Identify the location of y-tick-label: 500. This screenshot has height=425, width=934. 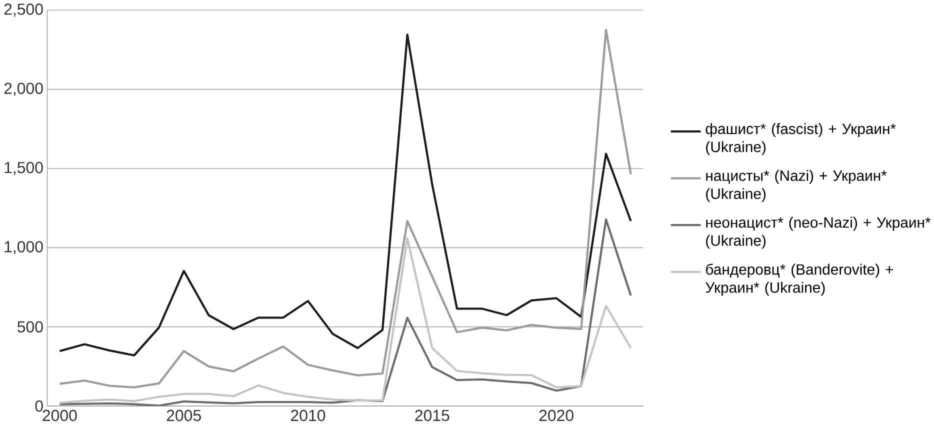
(30, 327).